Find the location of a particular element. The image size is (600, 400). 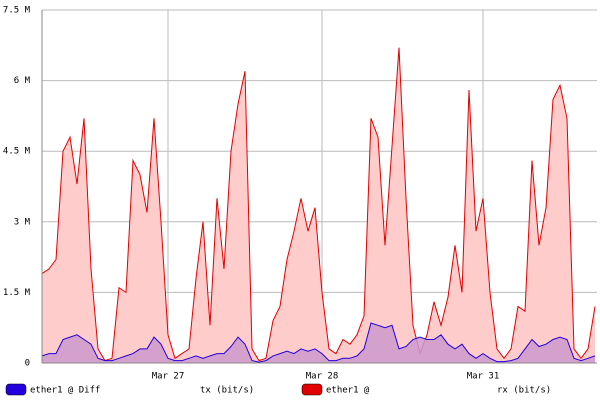

y-tick-label: 4.5 M is located at coordinates (17, 152).